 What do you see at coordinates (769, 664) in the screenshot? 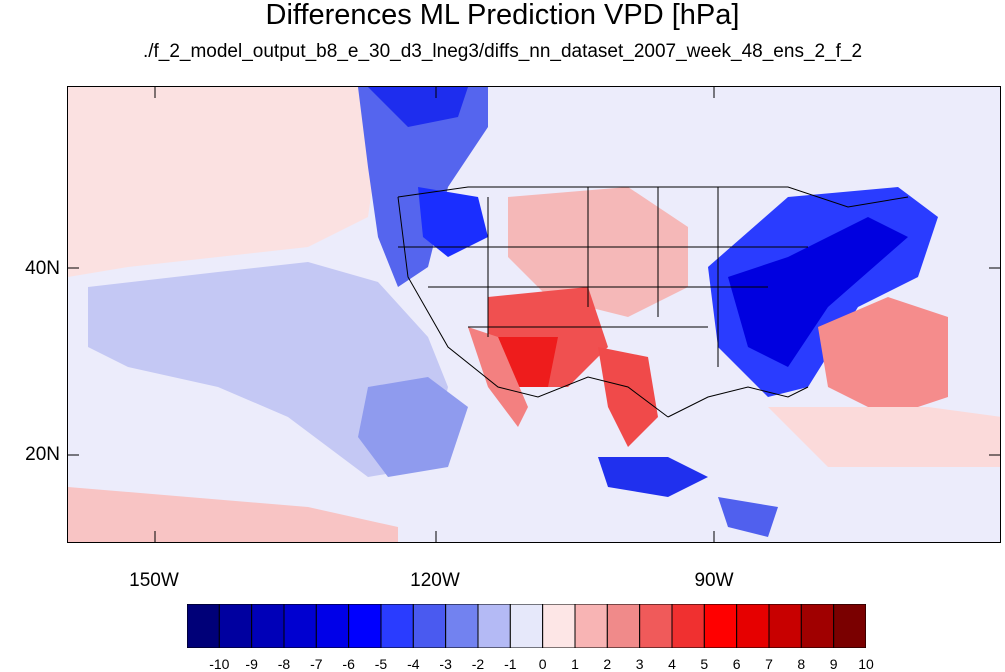
I see `colorbar-tick-label: 7` at bounding box center [769, 664].